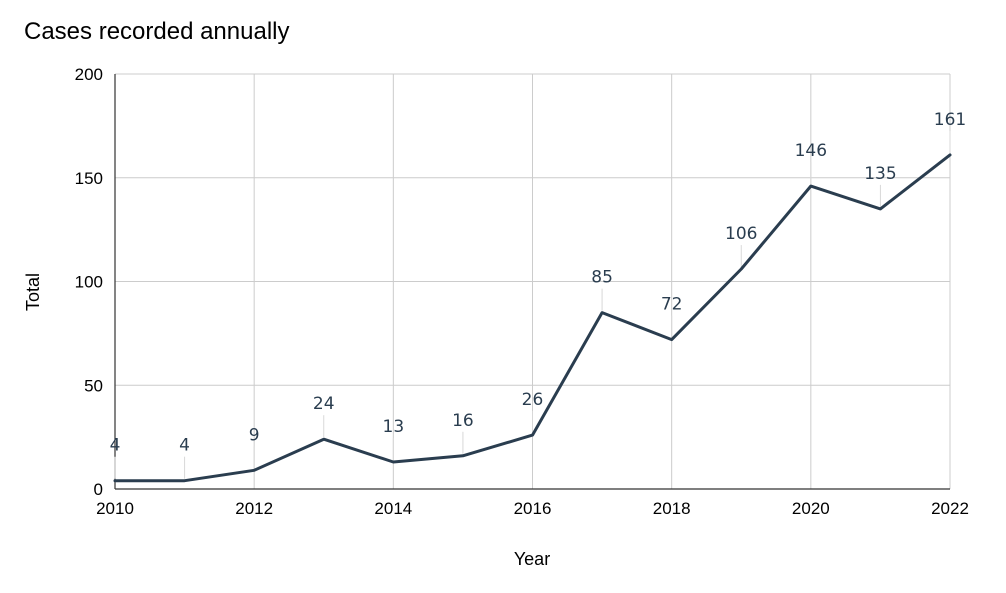 The height and width of the screenshot is (593, 1006). What do you see at coordinates (950, 508) in the screenshot?
I see `x-tick-label: 2022` at bounding box center [950, 508].